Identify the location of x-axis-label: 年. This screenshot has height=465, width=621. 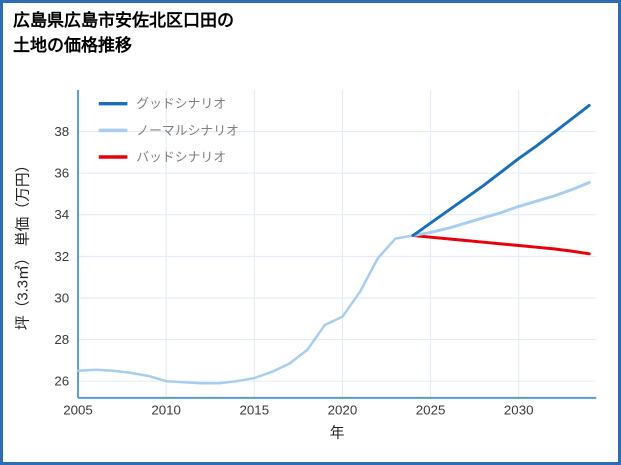
(337, 432).